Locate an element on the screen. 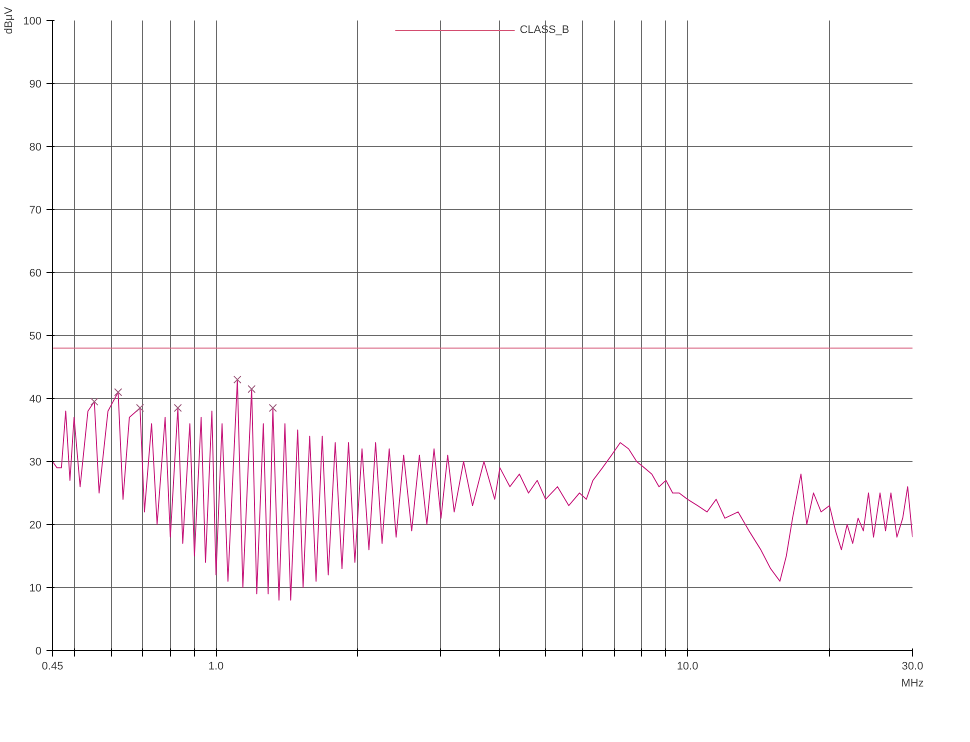 This screenshot has height=742, width=970. x-tick-label: 0.45 is located at coordinates (53, 666).